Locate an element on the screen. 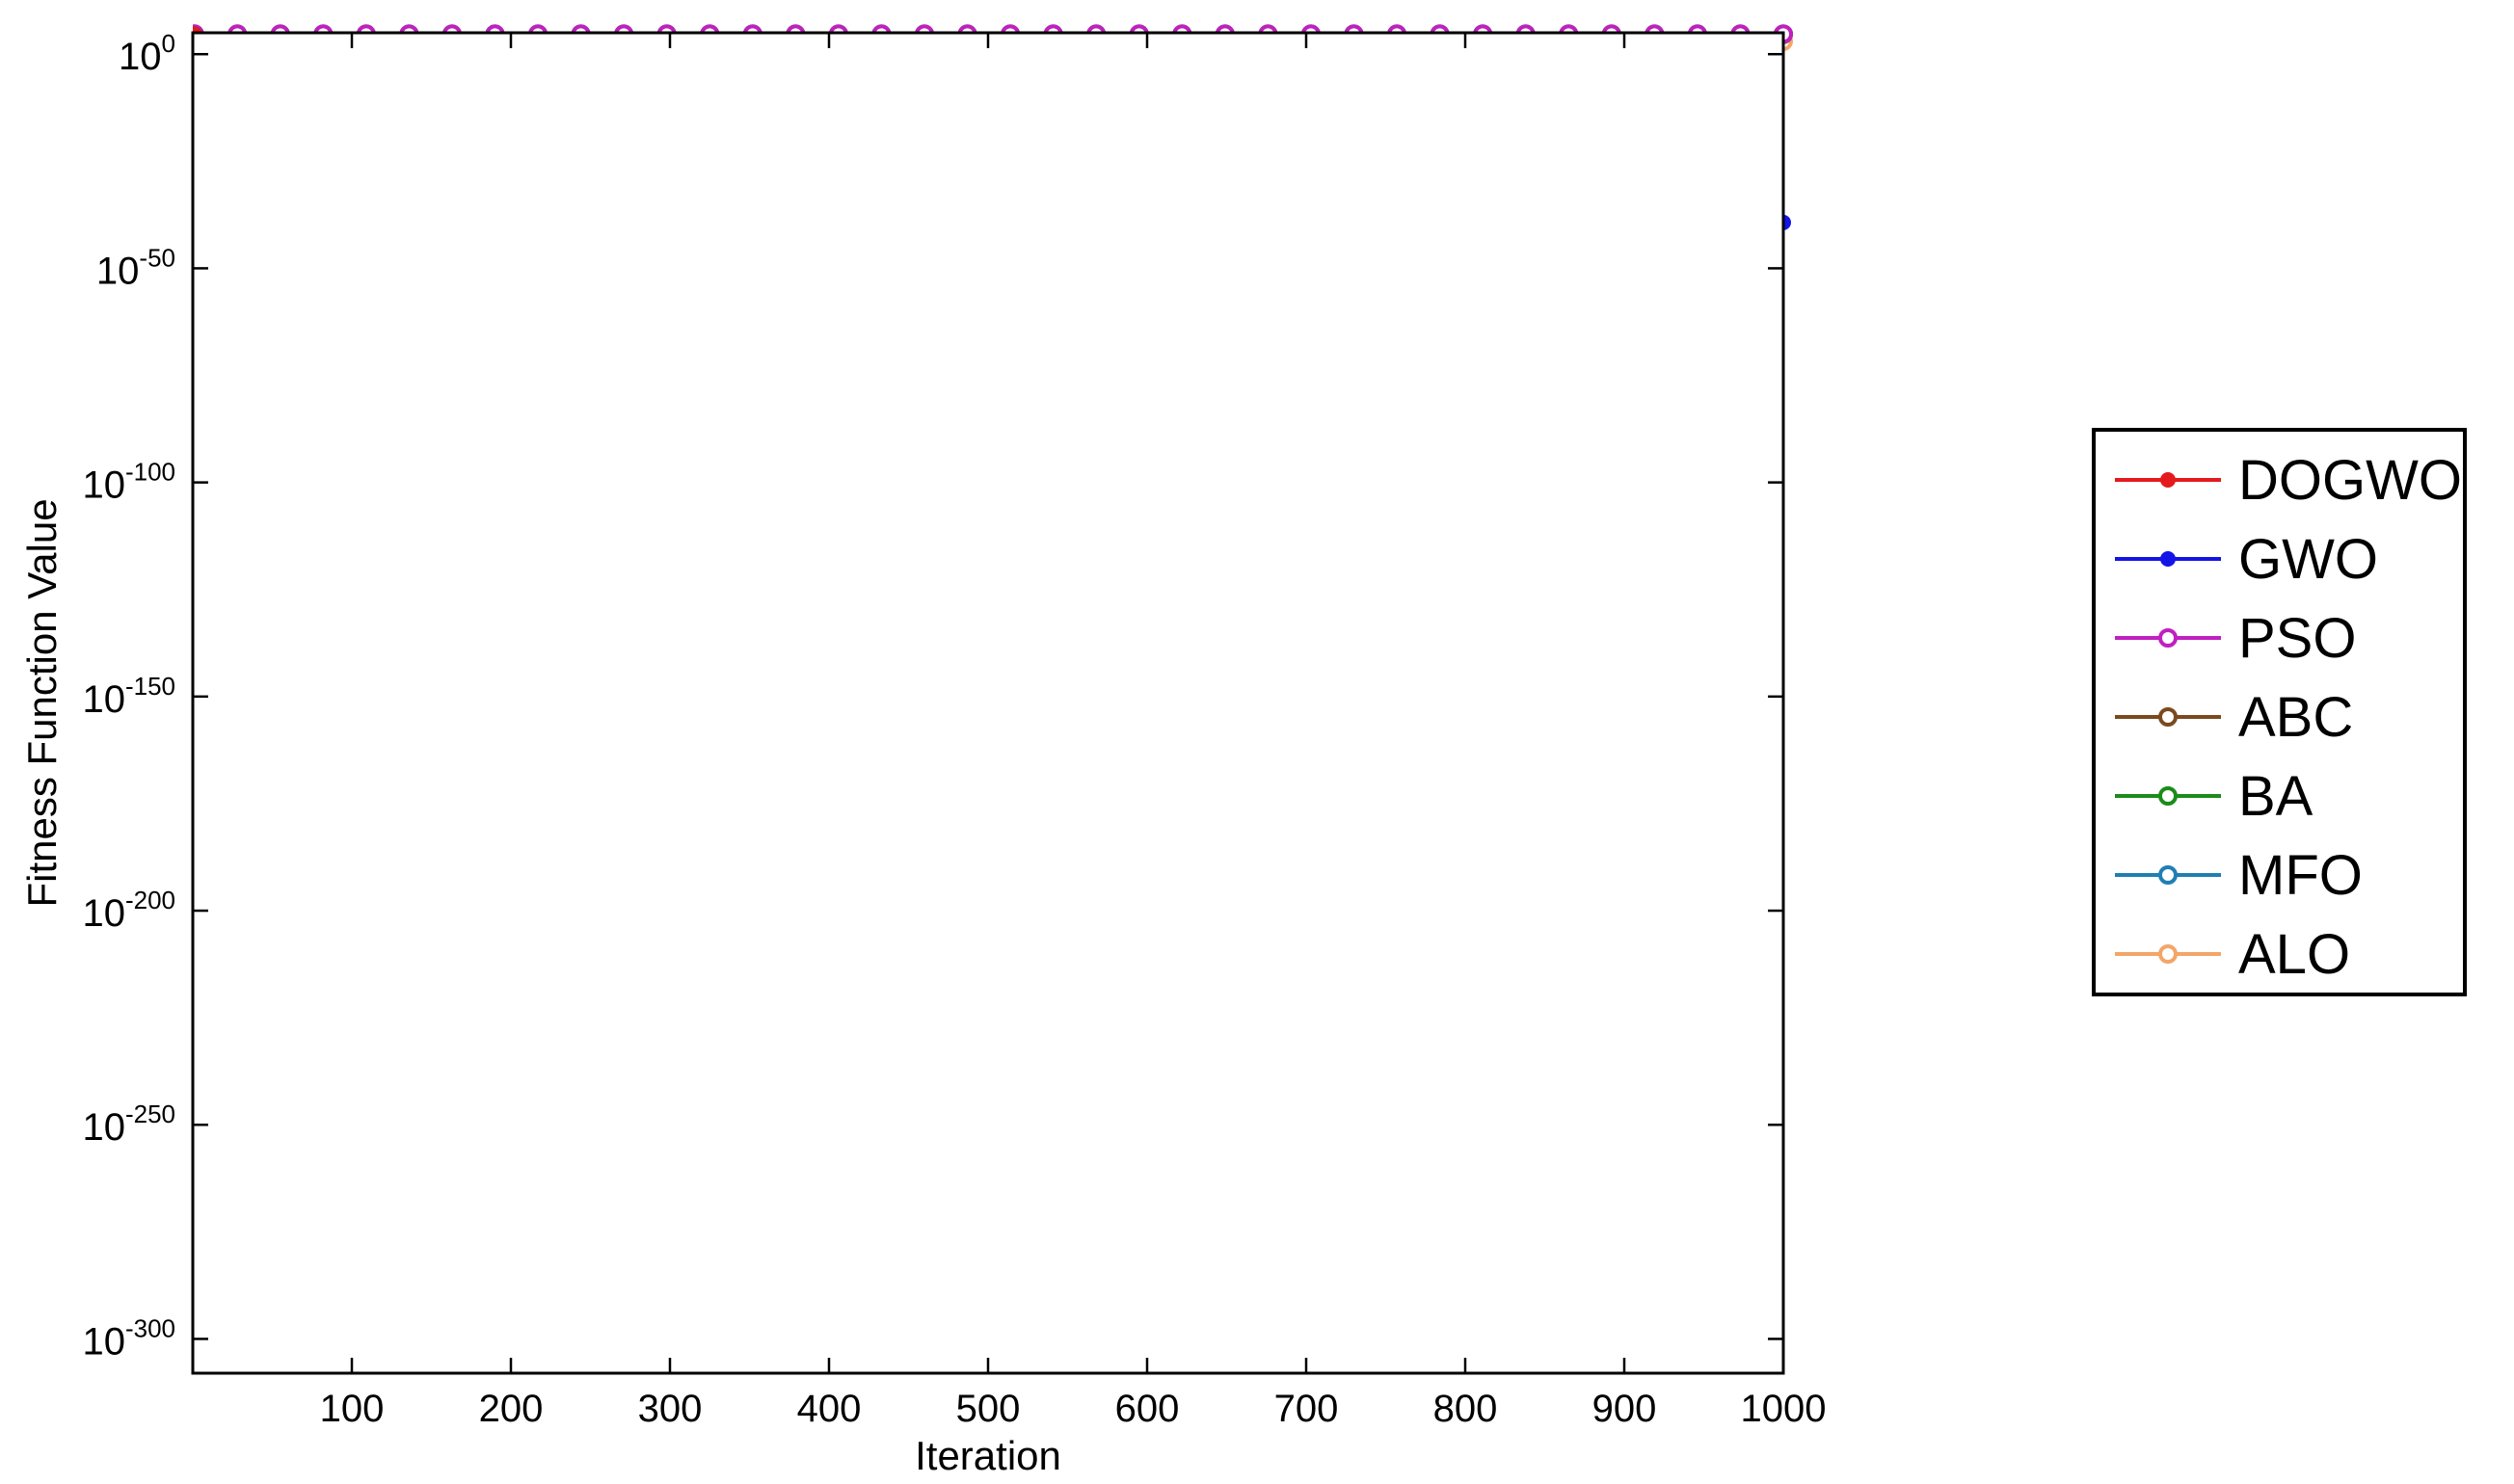 This screenshot has height=1484, width=2514. legend-item-mfo: MFO is located at coordinates (2239, 875).